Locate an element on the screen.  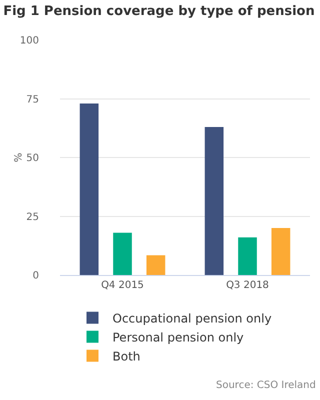
legend-label: Both is located at coordinates (126, 356).